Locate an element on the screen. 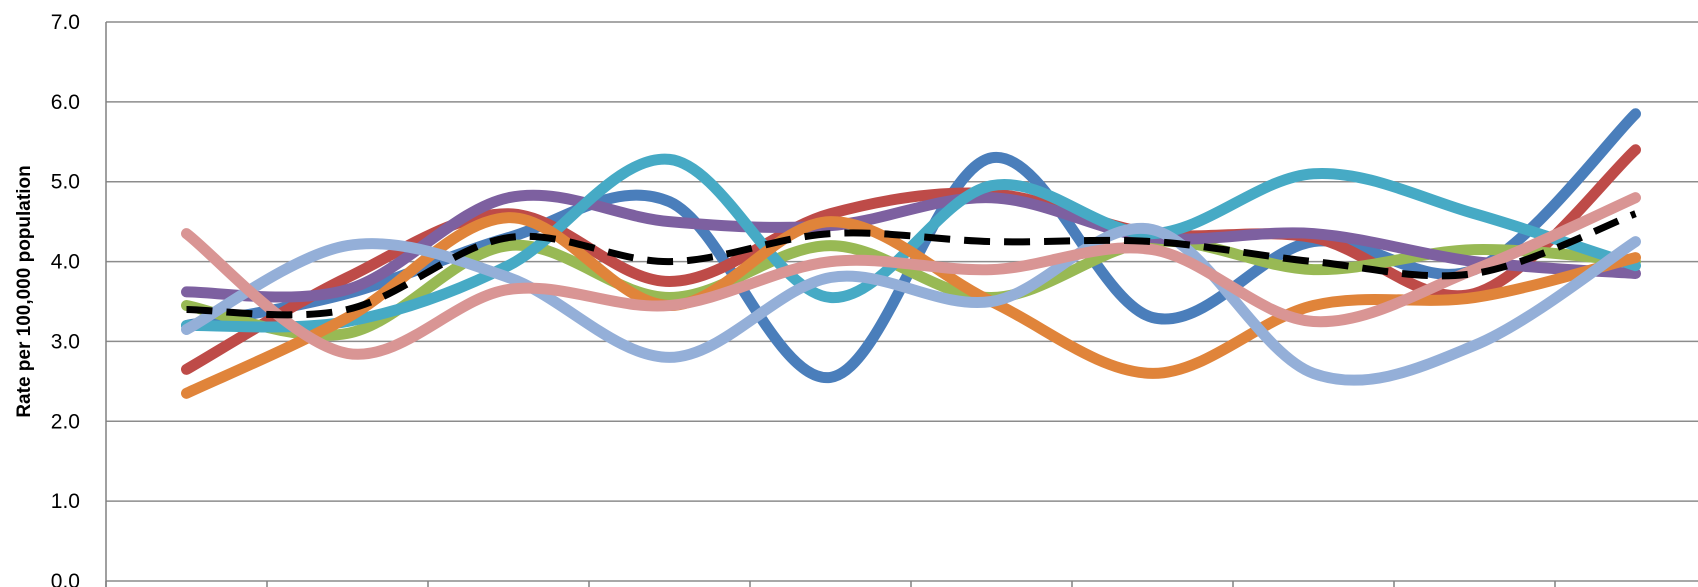  y-tick-label: 1.0 is located at coordinates (65, 501).